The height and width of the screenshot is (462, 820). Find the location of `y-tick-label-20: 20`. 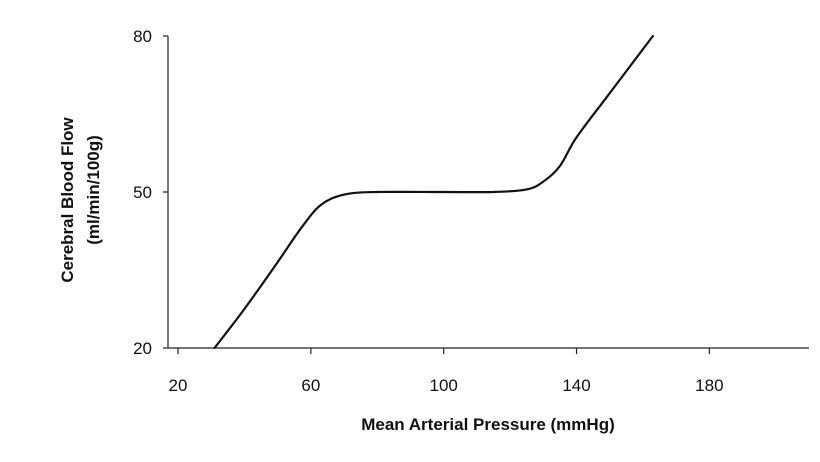

y-tick-label-20: 20 is located at coordinates (142, 348).